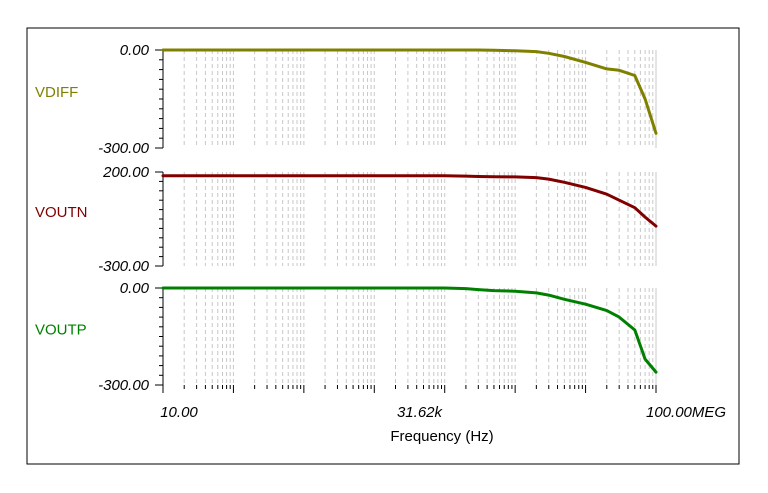  I want to click on series-line-vdiff, so click(409, 91).